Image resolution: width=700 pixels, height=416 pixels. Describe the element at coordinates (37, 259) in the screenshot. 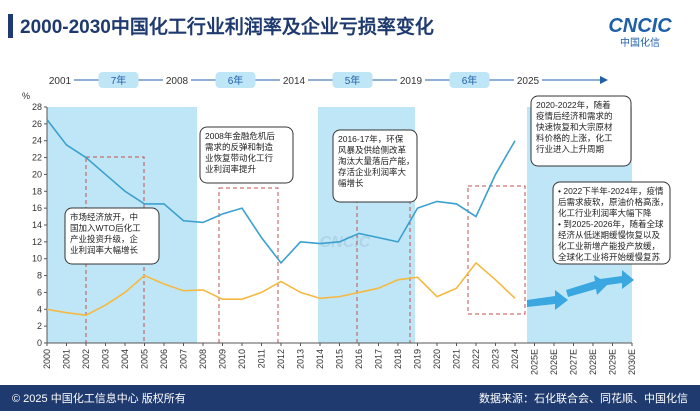

I see `y-tick-label: 10` at that location.